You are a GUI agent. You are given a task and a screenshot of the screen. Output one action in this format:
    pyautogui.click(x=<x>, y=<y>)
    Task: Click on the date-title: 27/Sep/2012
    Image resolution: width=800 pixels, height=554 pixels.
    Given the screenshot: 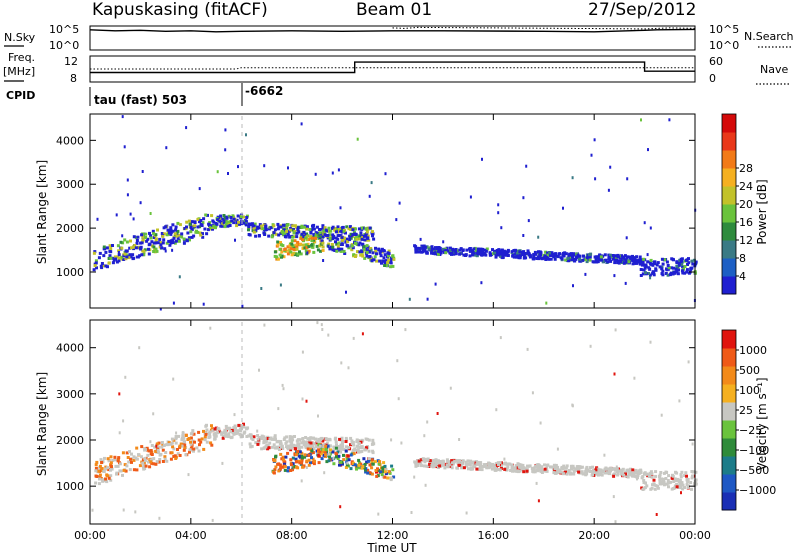 What is the action you would take?
    pyautogui.click(x=642, y=10)
    